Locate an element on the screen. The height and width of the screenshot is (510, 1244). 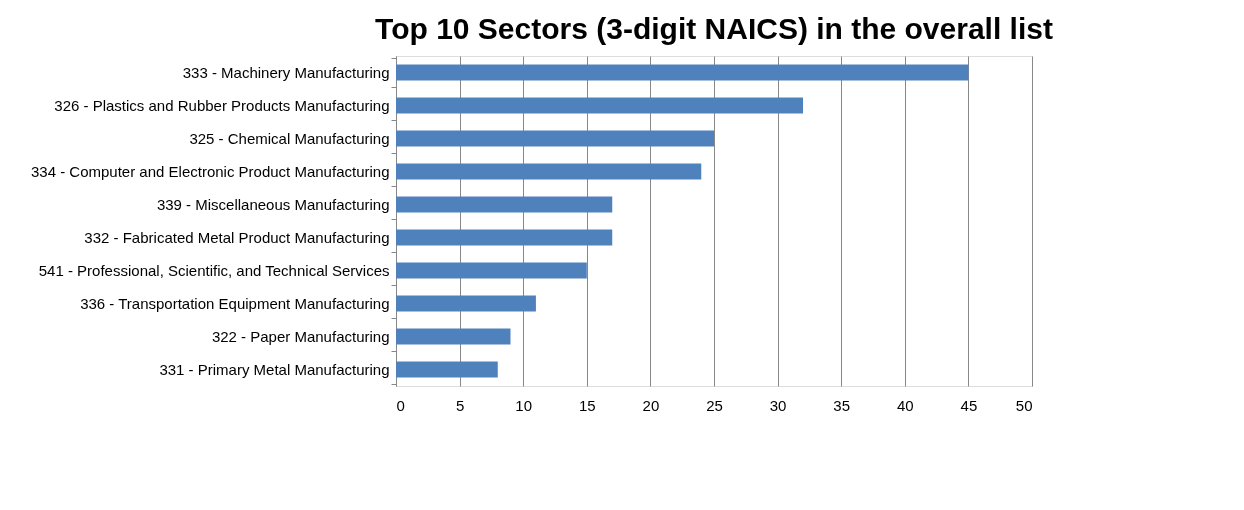
y-tick-label: 332 - Fabricated Metal Product Manufacturing is located at coordinates (237, 237).